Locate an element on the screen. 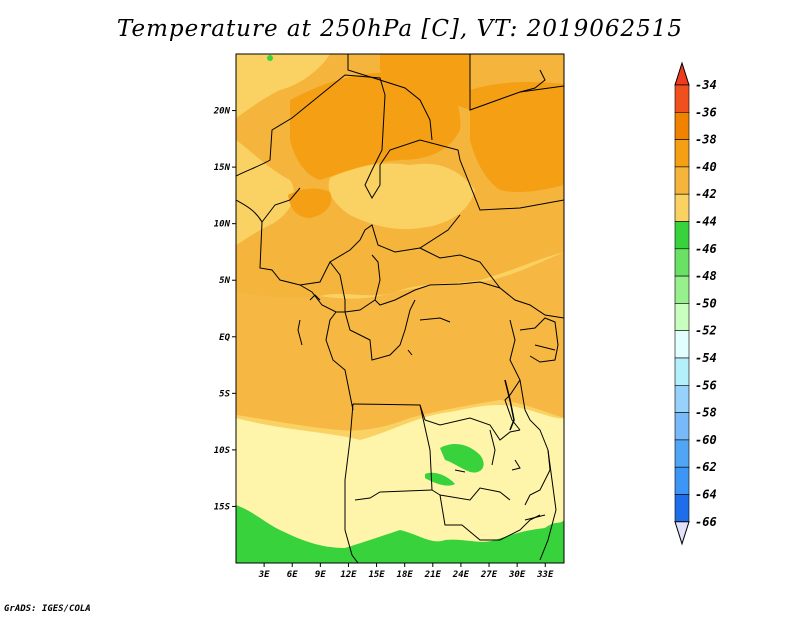  lat-tick-label: 5N is located at coordinates (224, 281).